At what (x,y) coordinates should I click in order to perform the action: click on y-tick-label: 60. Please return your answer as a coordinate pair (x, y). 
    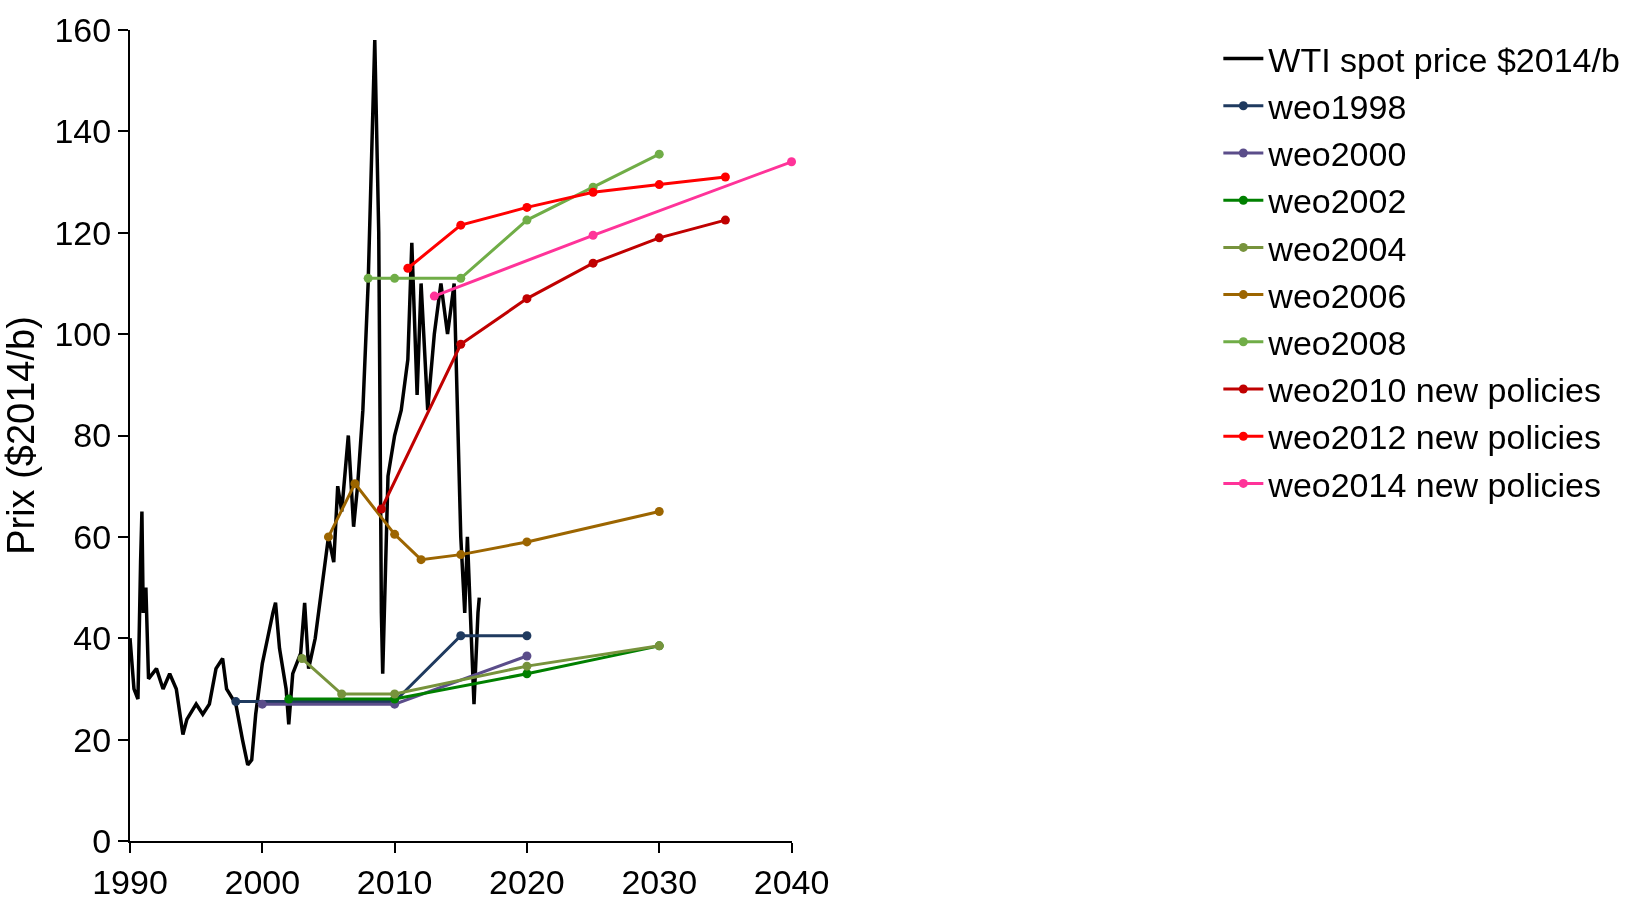
    Looking at the image, I should click on (92, 536).